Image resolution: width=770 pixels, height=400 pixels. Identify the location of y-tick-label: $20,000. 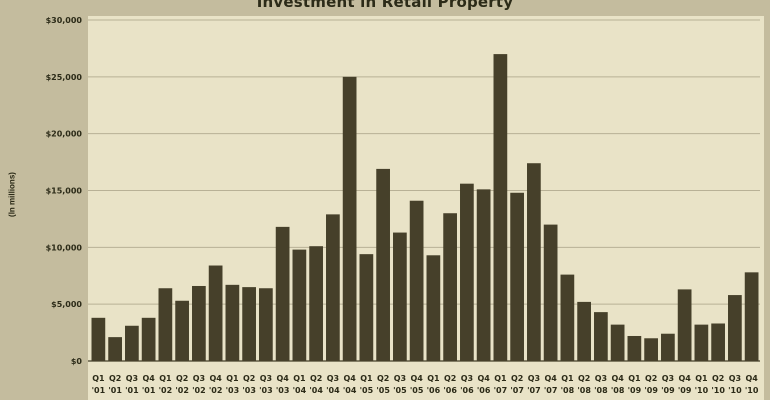
(64, 134).